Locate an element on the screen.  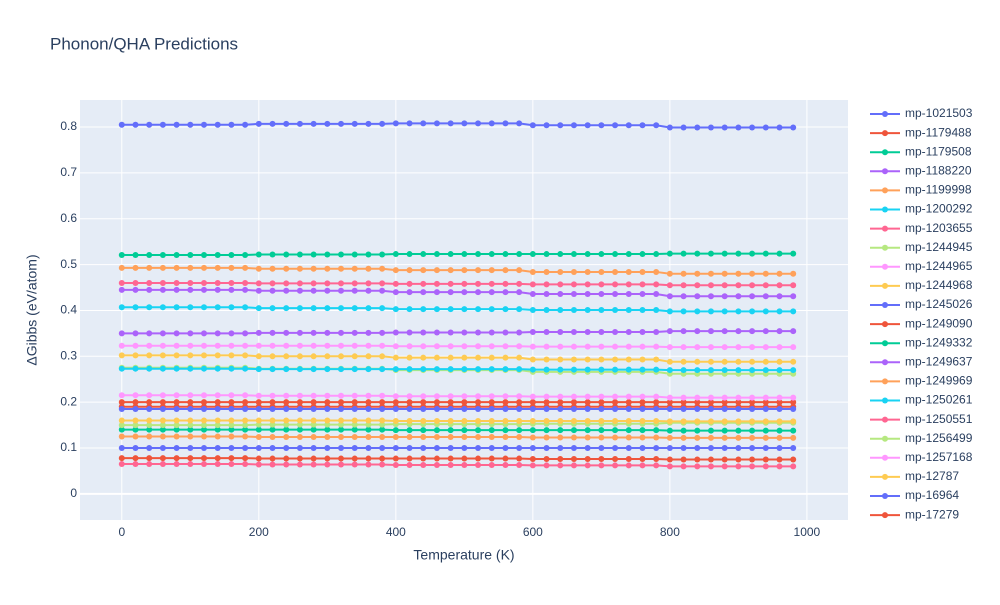
legend-item: mp-1249969 is located at coordinates (921, 381).